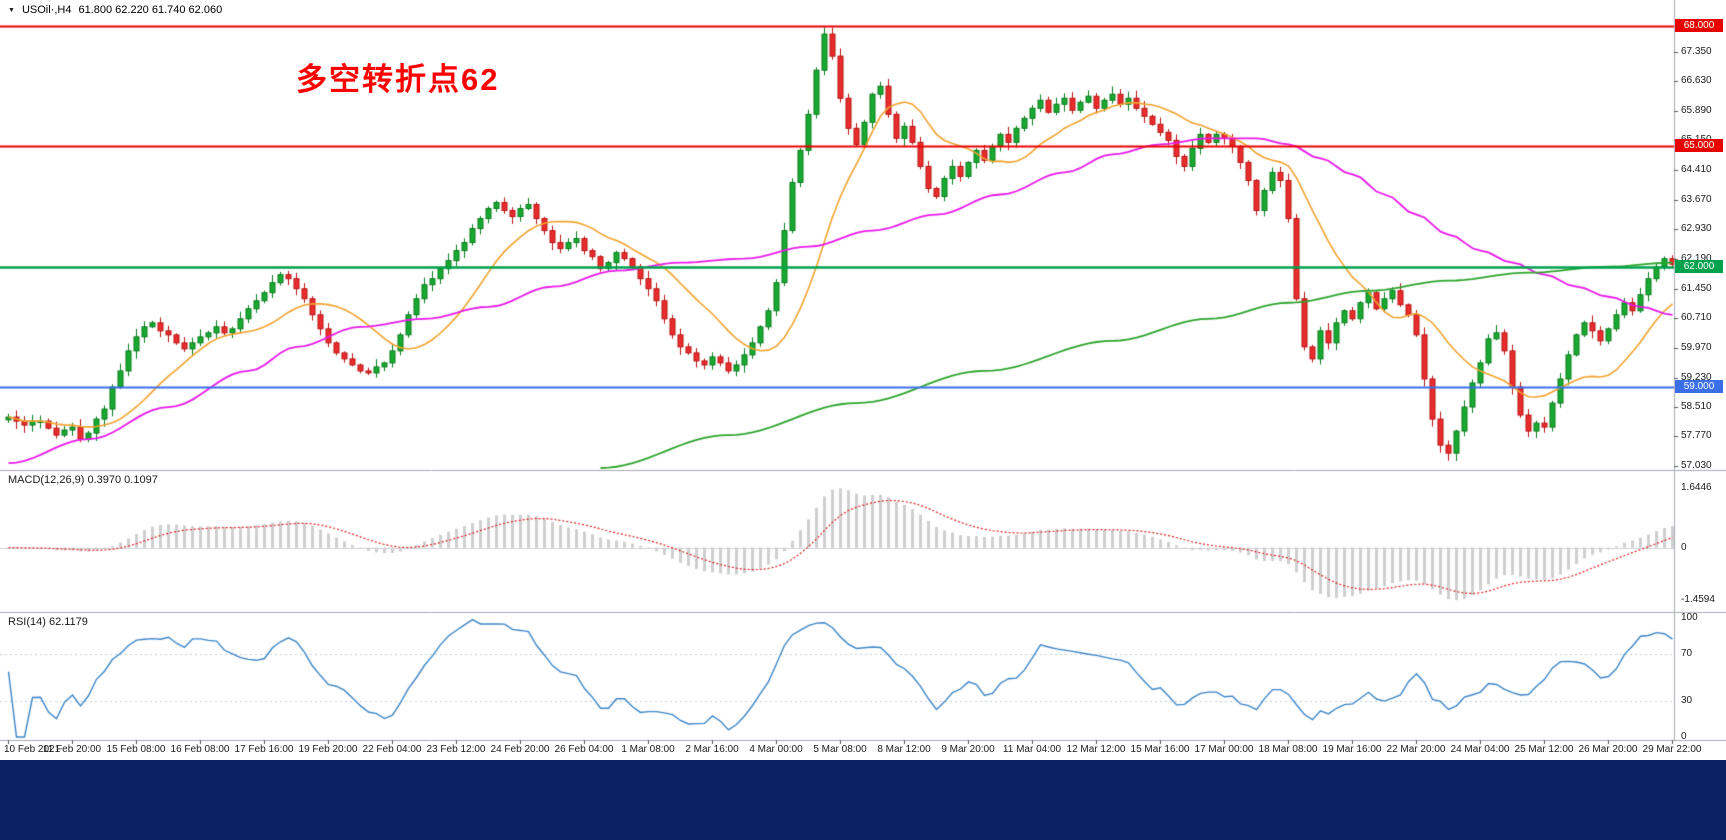 The height and width of the screenshot is (840, 1726). What do you see at coordinates (398, 79) in the screenshot?
I see `chart-annotation-text: 多空转折点62` at bounding box center [398, 79].